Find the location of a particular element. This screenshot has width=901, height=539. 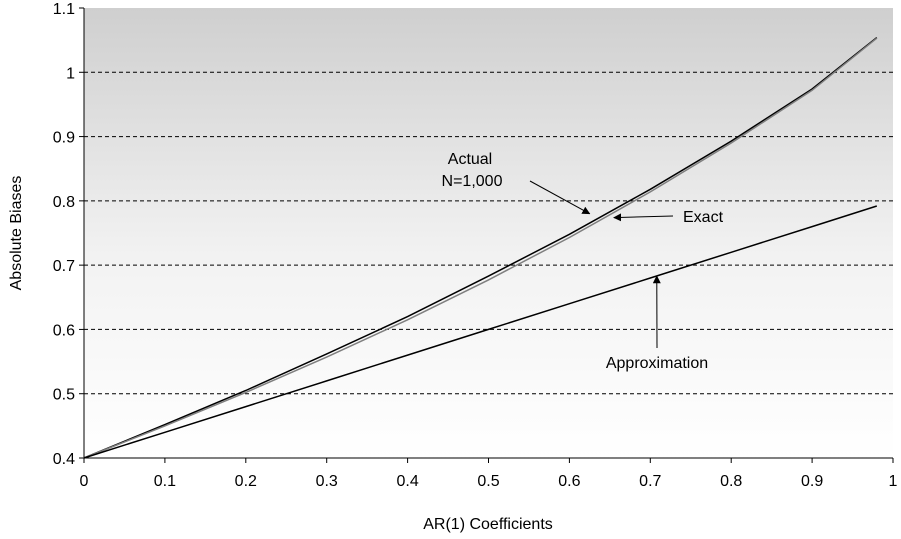

x-tick-label: 1 is located at coordinates (893, 481).